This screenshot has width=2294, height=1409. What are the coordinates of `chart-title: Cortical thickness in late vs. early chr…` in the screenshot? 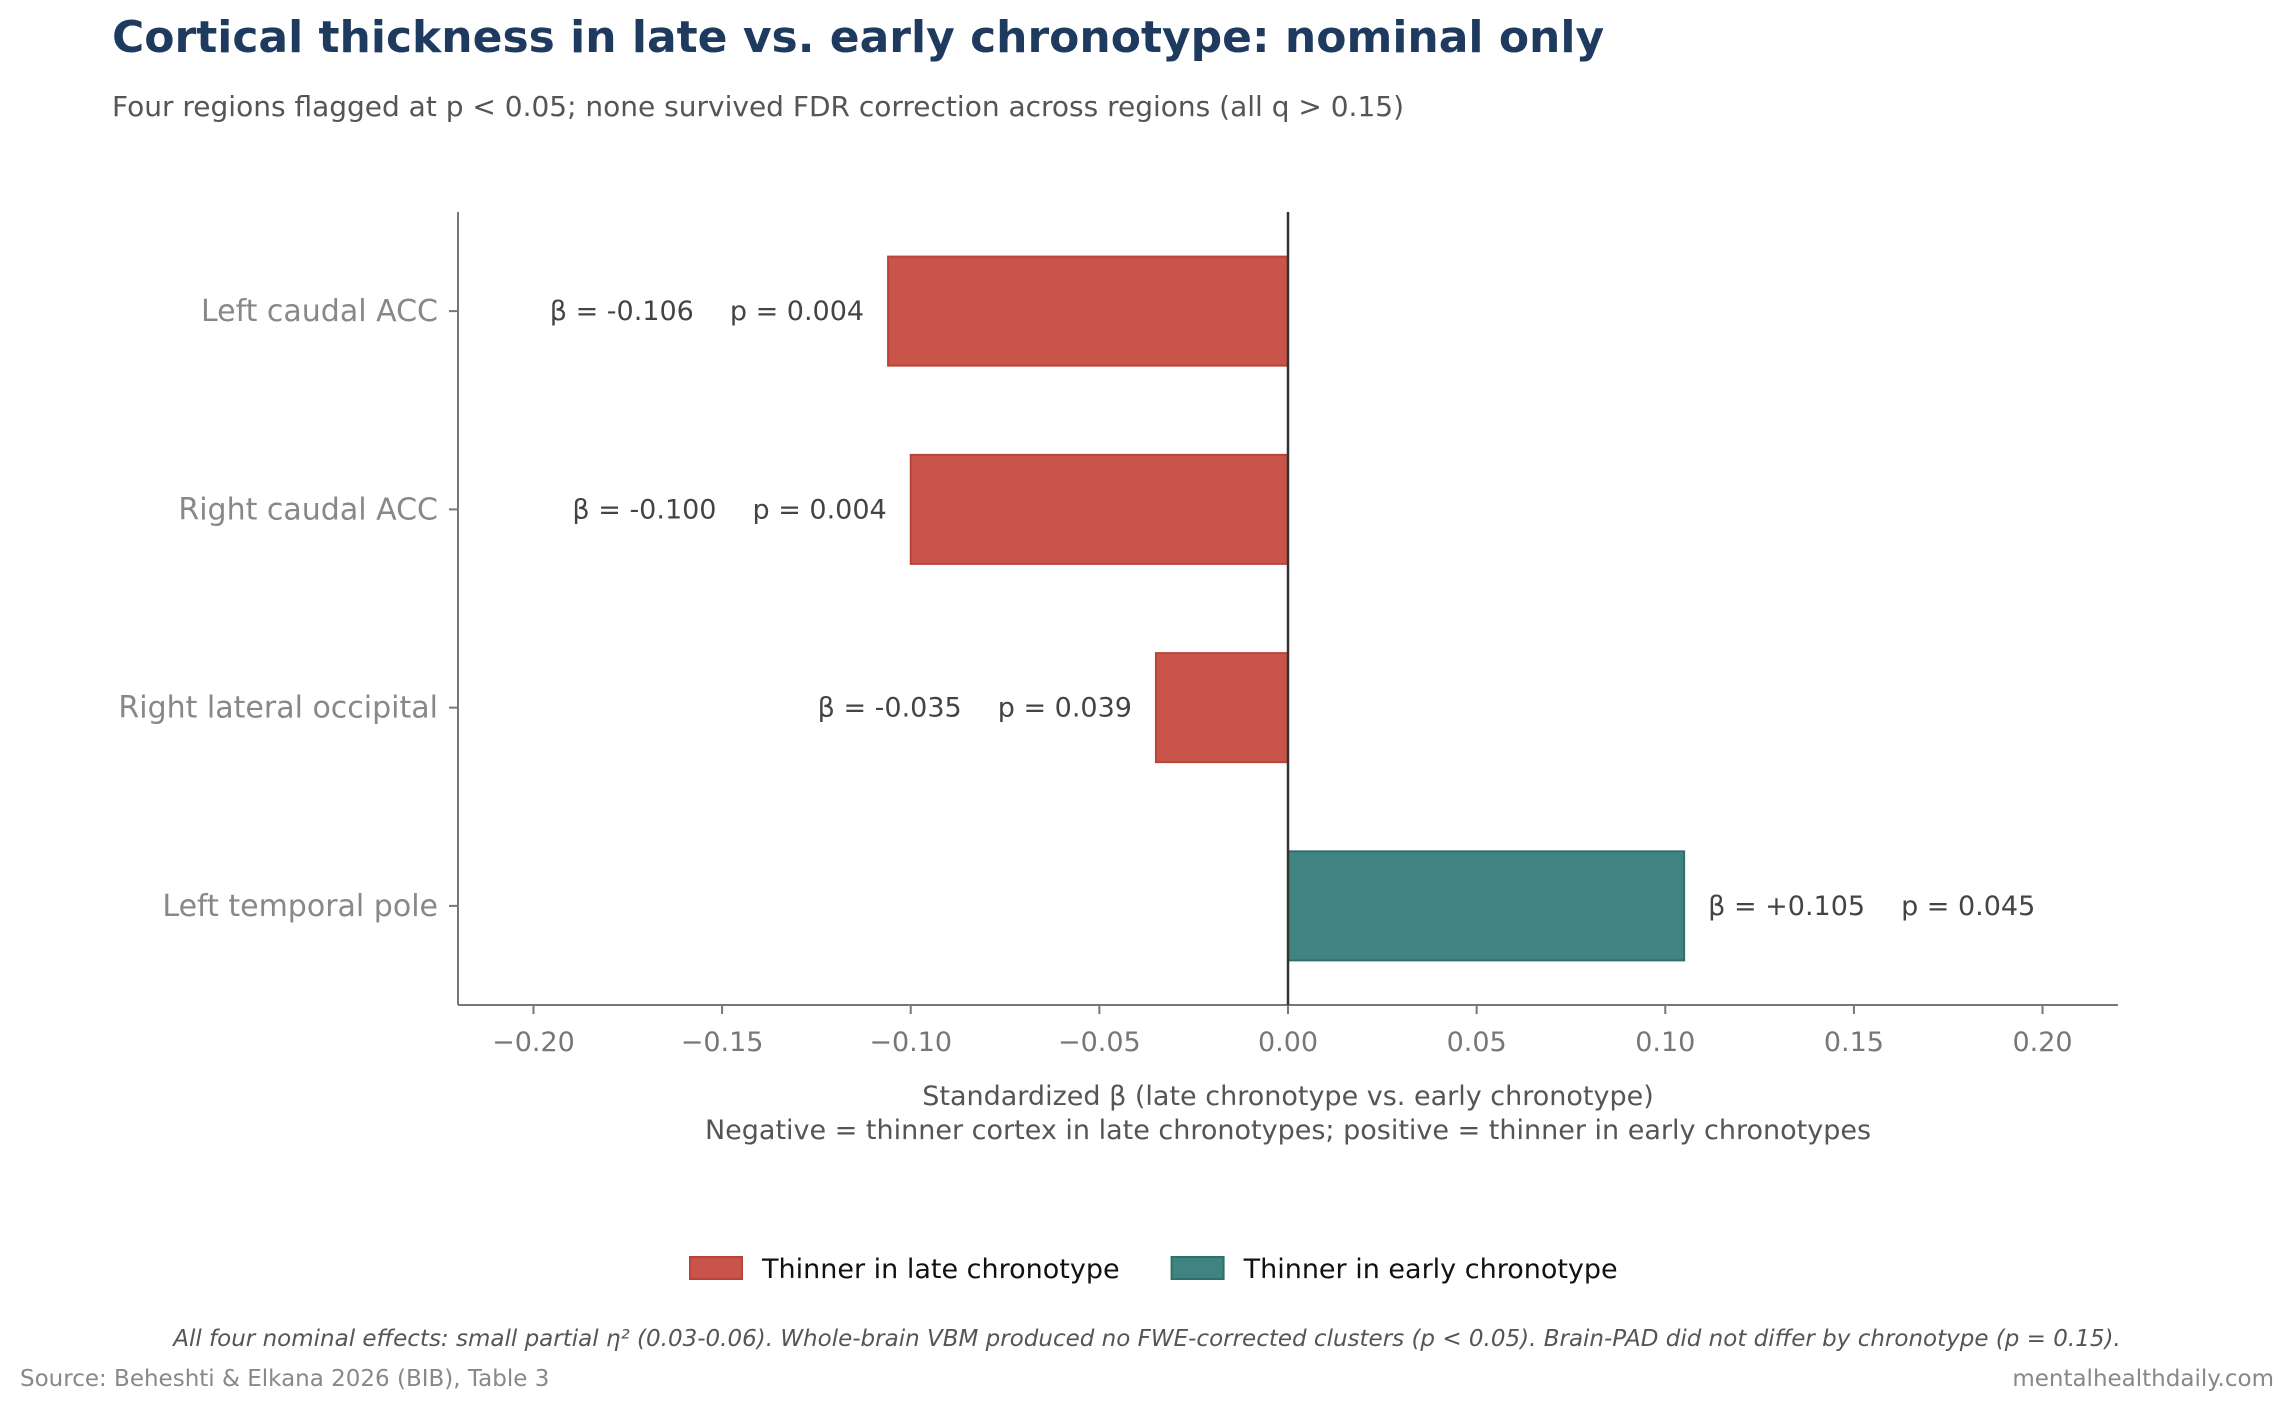 It's located at (858, 37).